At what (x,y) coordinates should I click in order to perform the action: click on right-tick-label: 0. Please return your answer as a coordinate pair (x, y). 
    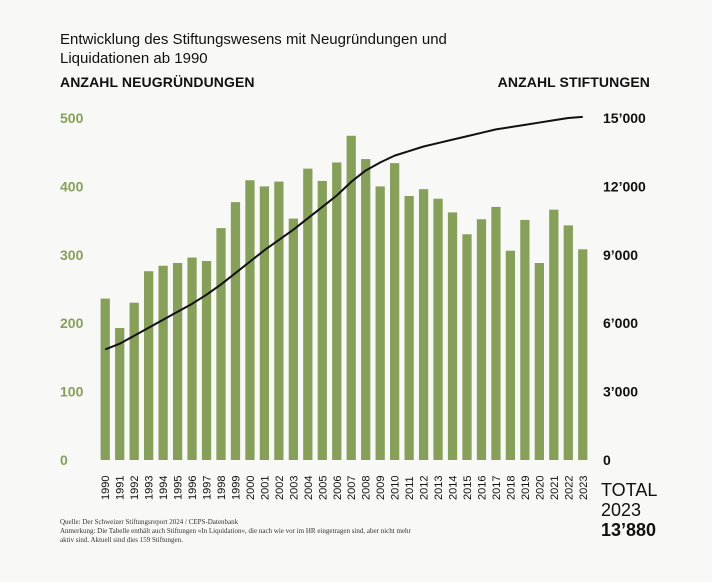
    Looking at the image, I should click on (607, 460).